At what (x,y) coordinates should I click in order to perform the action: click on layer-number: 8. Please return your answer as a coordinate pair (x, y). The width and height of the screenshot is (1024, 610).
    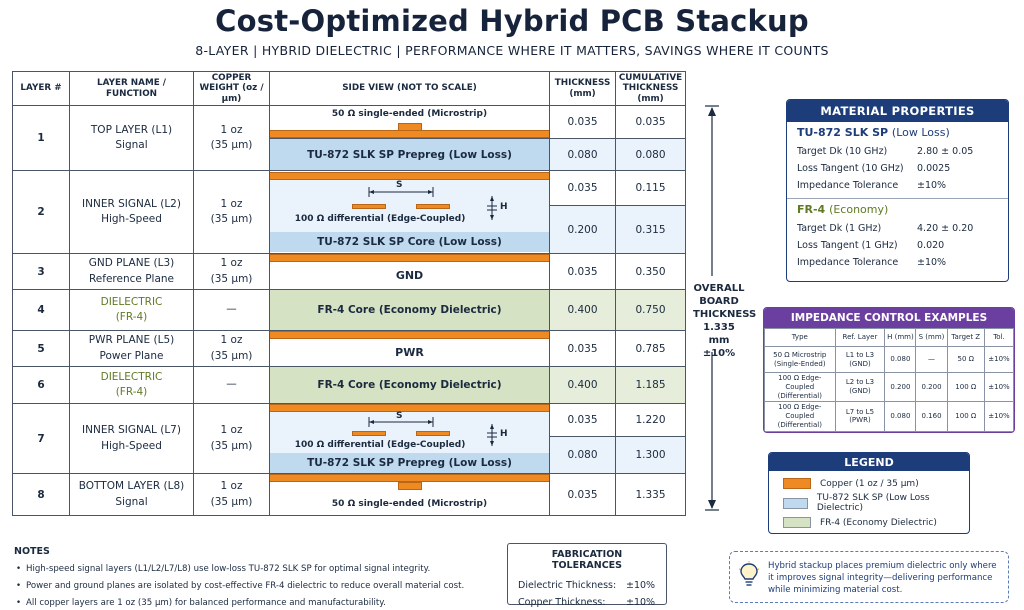
    Looking at the image, I should click on (41, 494).